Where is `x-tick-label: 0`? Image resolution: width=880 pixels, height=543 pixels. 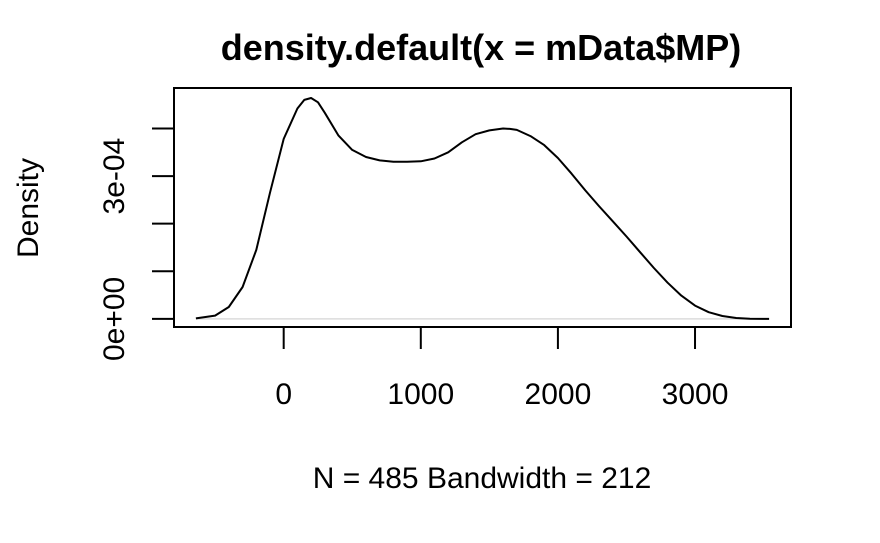
x-tick-label: 0 is located at coordinates (283, 394).